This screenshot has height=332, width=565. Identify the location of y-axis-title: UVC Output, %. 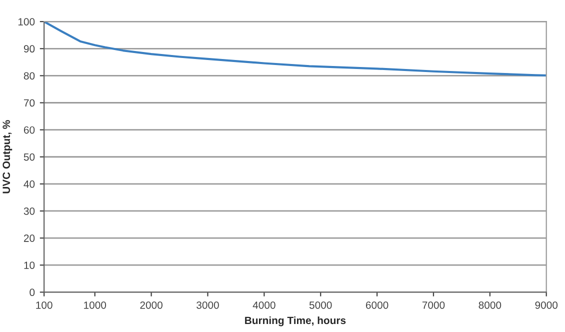
(7, 157).